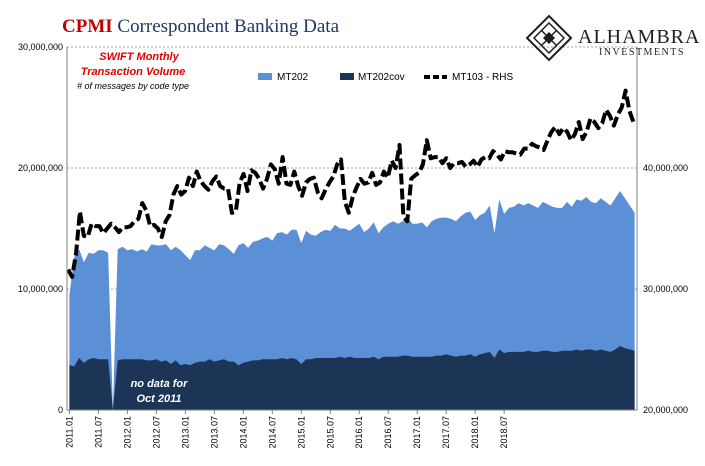  Describe the element at coordinates (214, 432) in the screenshot. I see `x-tick-label: 2013.07` at that location.